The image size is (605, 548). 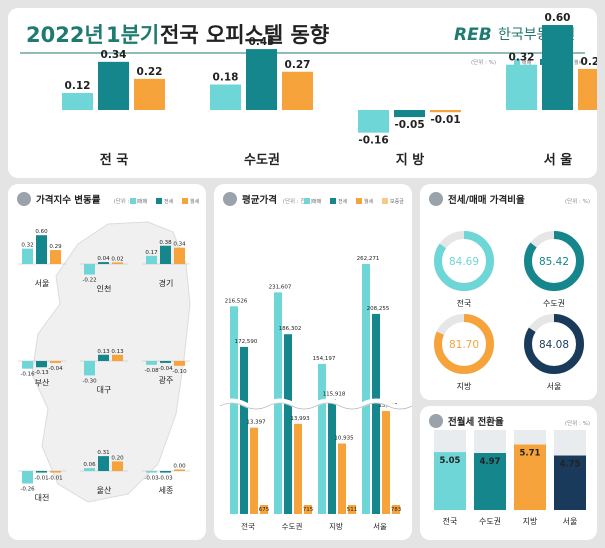 I want to click on region-bar-label: 0.13, so click(x=117, y=352).